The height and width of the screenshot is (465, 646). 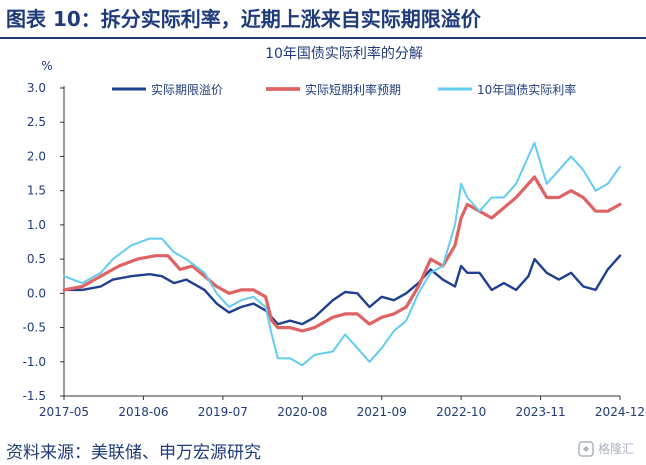 I want to click on y-tick-label: 3.0, so click(x=36, y=88).